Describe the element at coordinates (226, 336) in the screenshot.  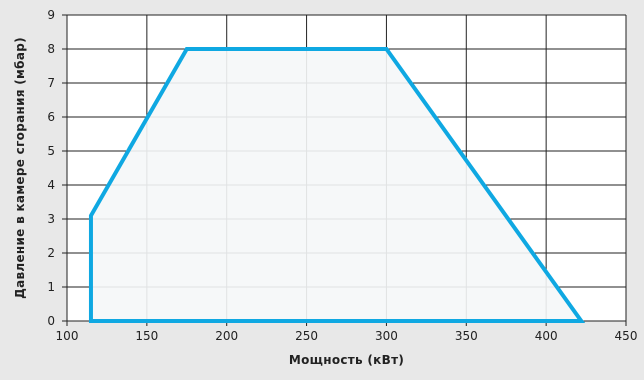
I see `x-tick-label: 200` at that location.